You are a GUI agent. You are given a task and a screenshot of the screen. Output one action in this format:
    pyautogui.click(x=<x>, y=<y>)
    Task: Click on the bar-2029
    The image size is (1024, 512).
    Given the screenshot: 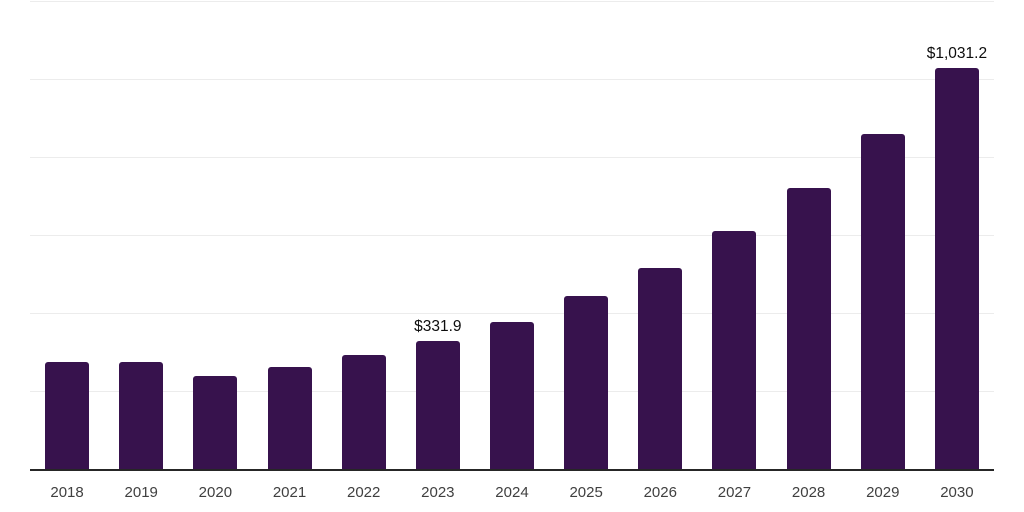 What is the action you would take?
    pyautogui.click(x=882, y=302)
    